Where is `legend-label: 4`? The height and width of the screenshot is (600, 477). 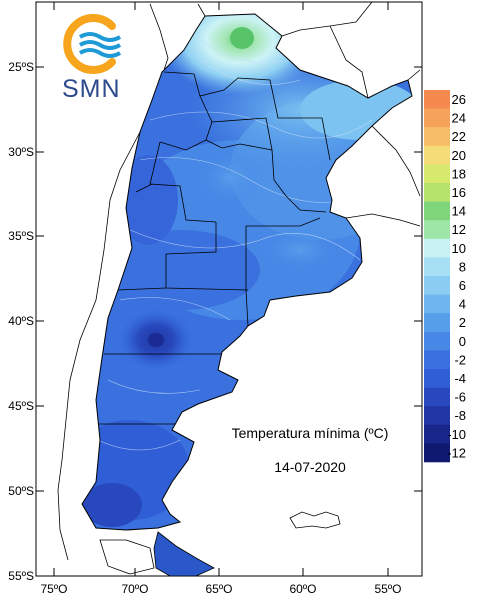 legend-label: 4 is located at coordinates (462, 304).